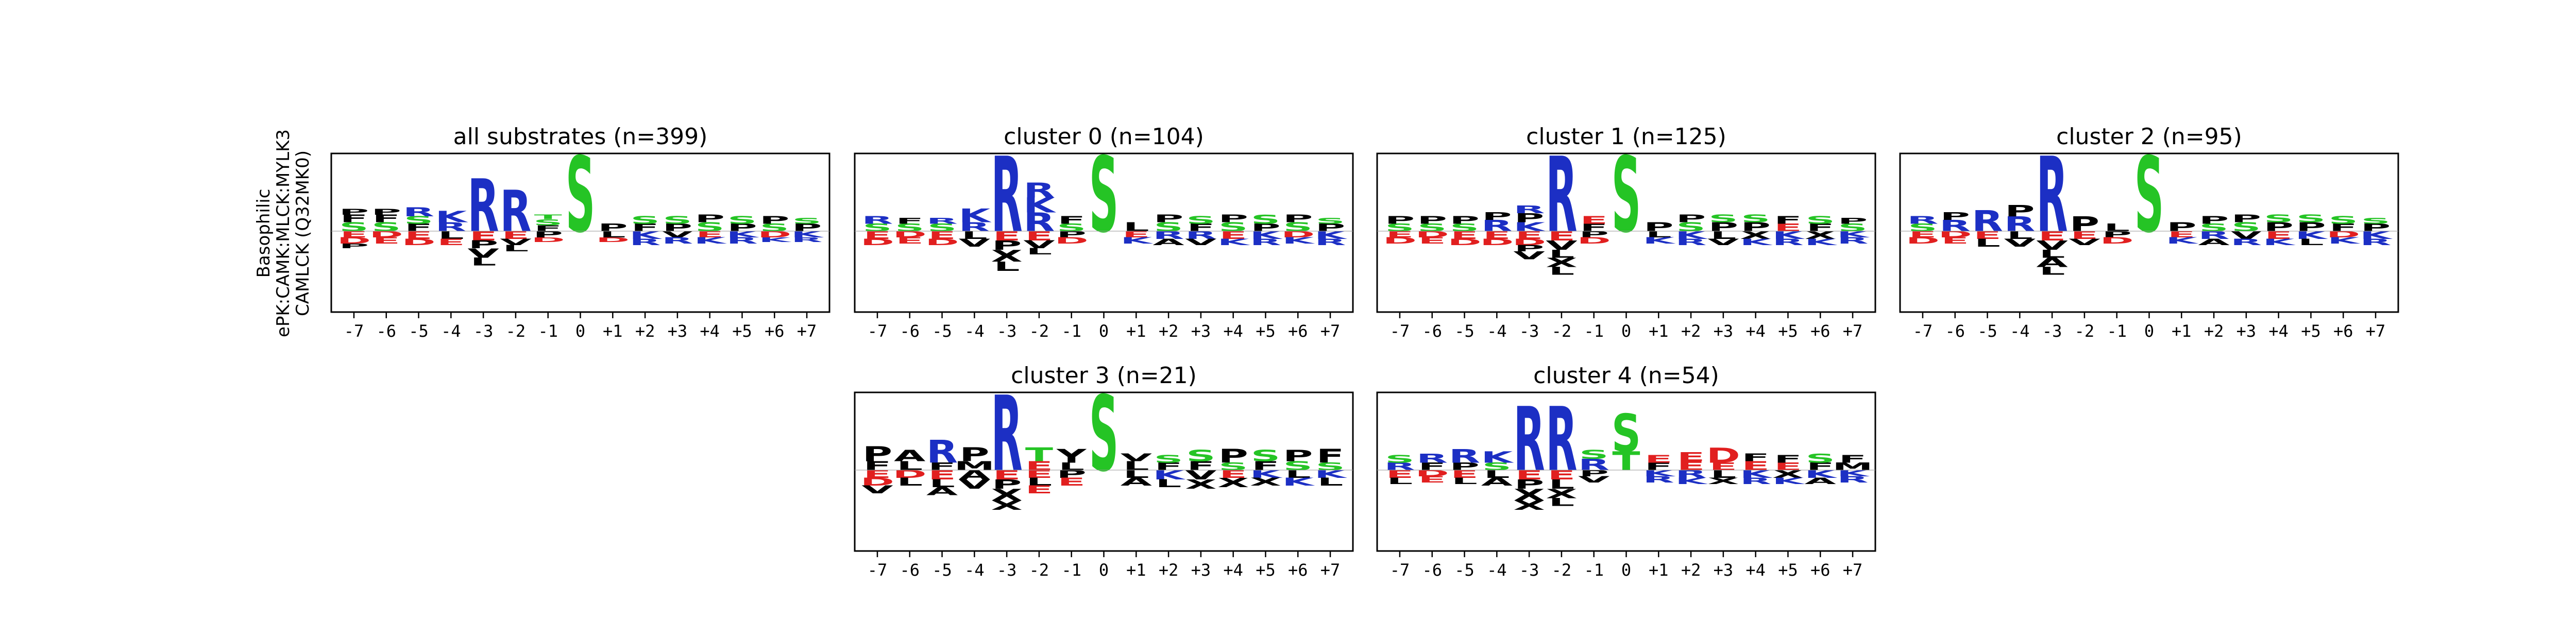 The height and width of the screenshot is (620, 2576). I want to click on logo-panel-3-pos-5-up-0-P: P, so click(2084, 224).